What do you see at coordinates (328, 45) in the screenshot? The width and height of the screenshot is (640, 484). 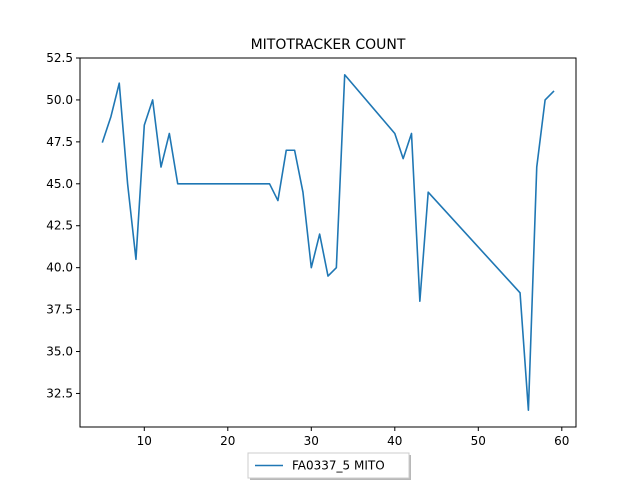 I see `chart-title: MITOTRACKER COUNT` at bounding box center [328, 45].